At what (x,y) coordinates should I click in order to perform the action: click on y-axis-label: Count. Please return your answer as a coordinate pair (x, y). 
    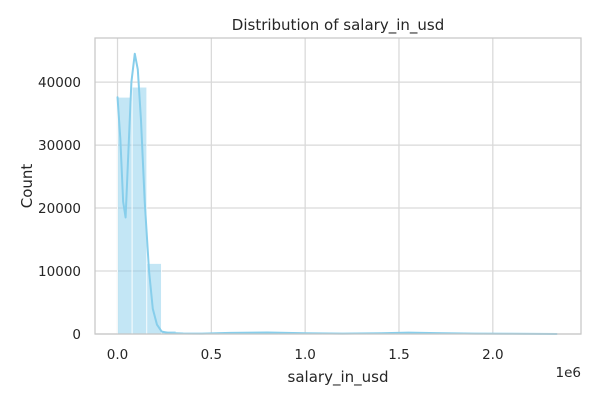
    Looking at the image, I should click on (27, 186).